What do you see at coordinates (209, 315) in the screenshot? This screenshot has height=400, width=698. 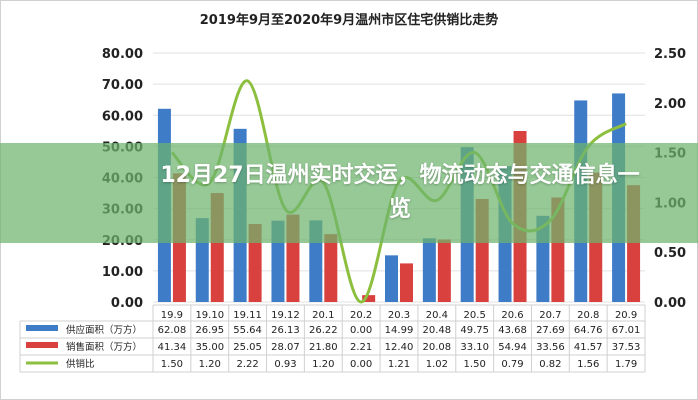 I see `table-header-cell: 19.10` at bounding box center [209, 315].